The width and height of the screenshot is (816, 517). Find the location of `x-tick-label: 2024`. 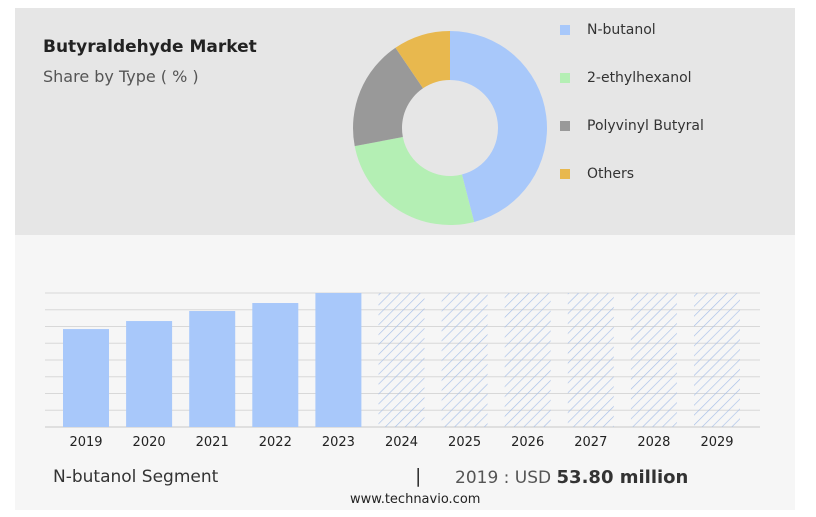

x-tick-label: 2024 is located at coordinates (401, 442).